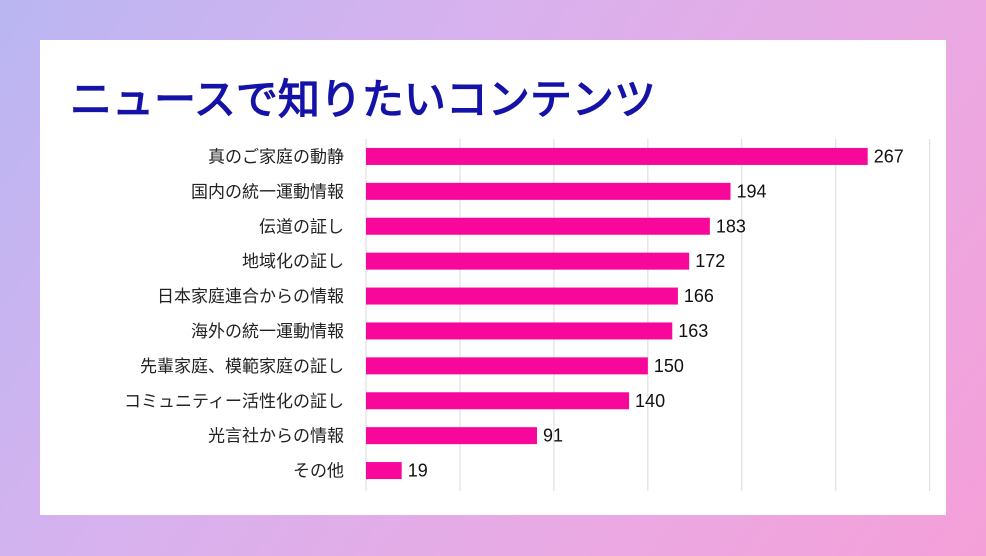 This screenshot has height=556, width=986. Describe the element at coordinates (293, 262) in the screenshot. I see `category-label: 地域化の証し` at that location.